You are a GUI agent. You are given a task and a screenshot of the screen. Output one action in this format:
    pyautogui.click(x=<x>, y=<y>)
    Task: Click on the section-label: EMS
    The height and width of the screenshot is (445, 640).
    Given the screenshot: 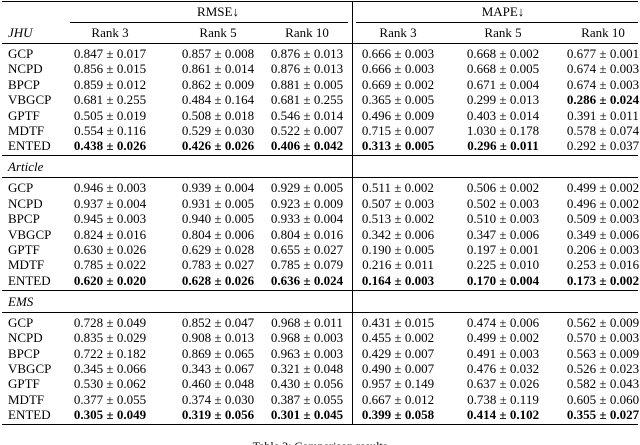 What is the action you would take?
    pyautogui.click(x=21, y=301)
    